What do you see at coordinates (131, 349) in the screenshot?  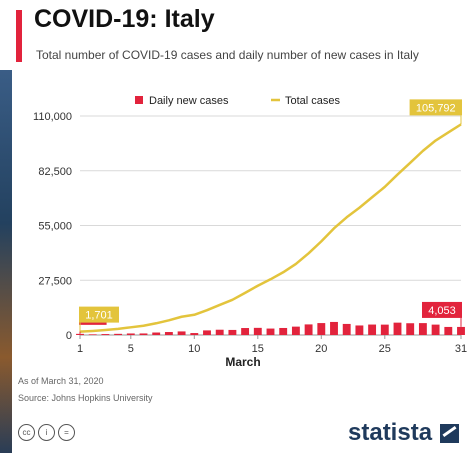 I see `x-tick-label: 5` at bounding box center [131, 349].